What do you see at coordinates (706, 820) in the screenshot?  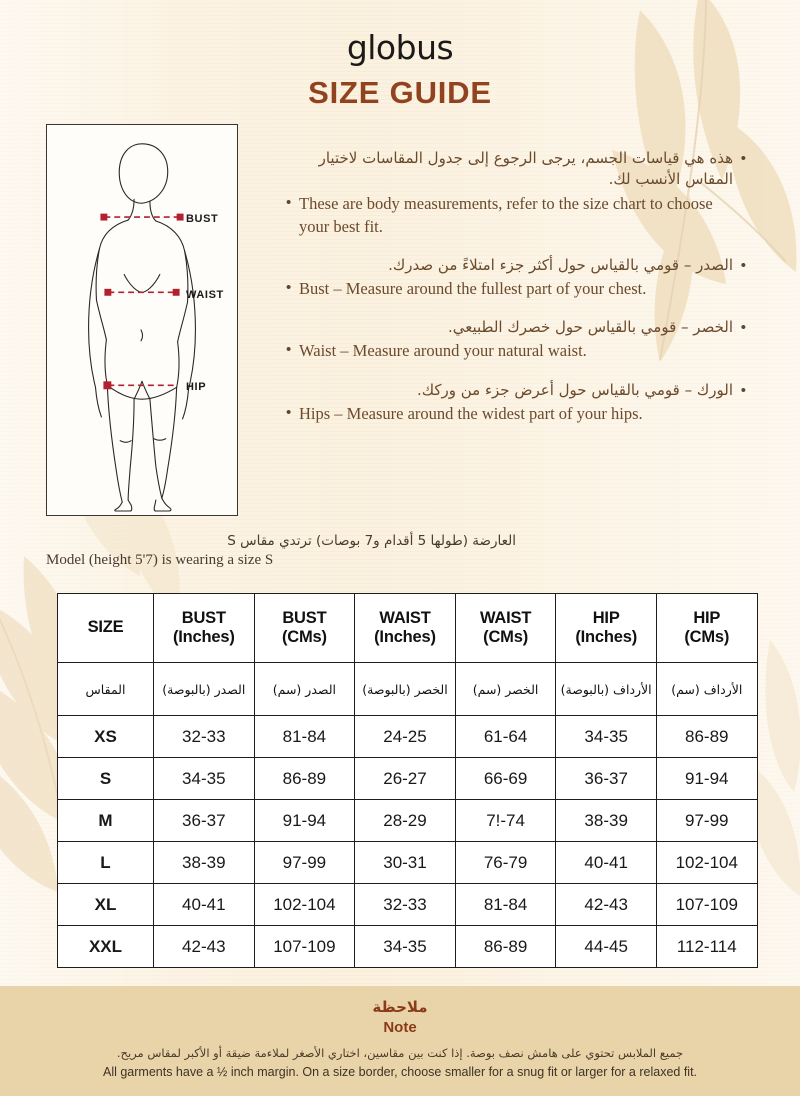 I see `cell-hip-cms: 97-99` at bounding box center [706, 820].